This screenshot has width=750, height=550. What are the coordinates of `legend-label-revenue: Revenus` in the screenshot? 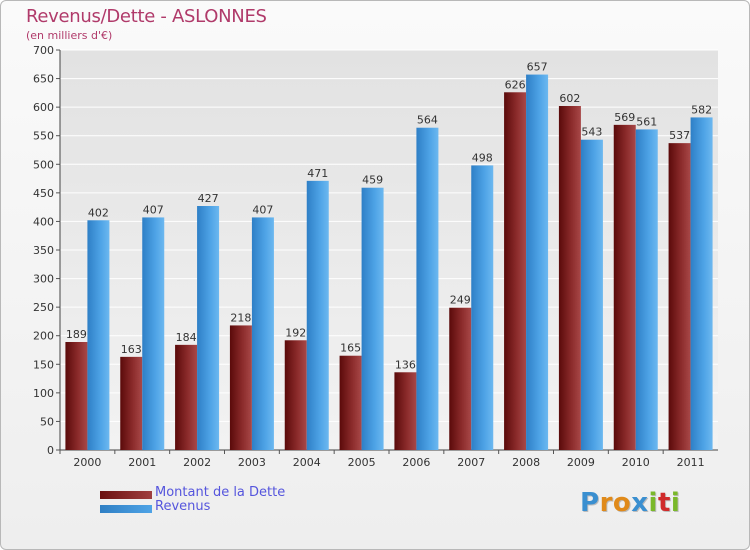 It's located at (183, 506).